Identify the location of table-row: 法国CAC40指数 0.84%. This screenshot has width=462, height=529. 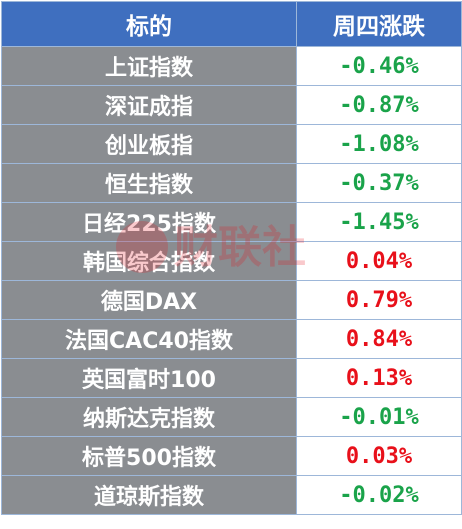
(231, 339).